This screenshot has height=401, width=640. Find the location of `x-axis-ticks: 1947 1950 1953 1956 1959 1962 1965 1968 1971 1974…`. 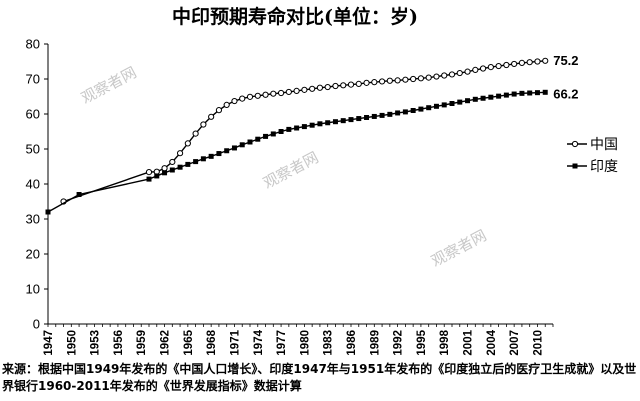

x-axis-ticks: 1947 1950 1953 1956 1959 1962 1965 1968 1971 1974… is located at coordinates (298, 340).